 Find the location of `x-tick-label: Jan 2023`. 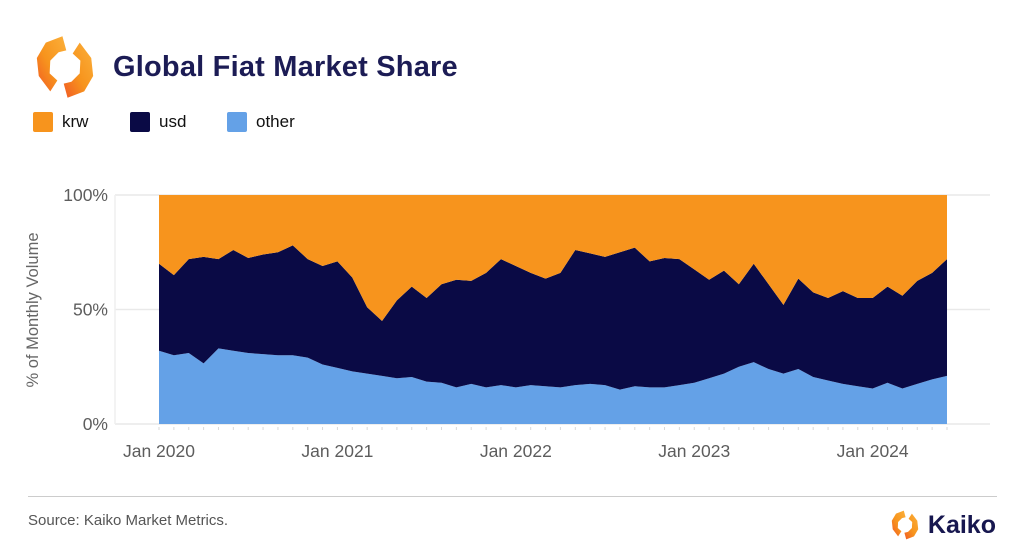

x-tick-label: Jan 2023 is located at coordinates (694, 451).